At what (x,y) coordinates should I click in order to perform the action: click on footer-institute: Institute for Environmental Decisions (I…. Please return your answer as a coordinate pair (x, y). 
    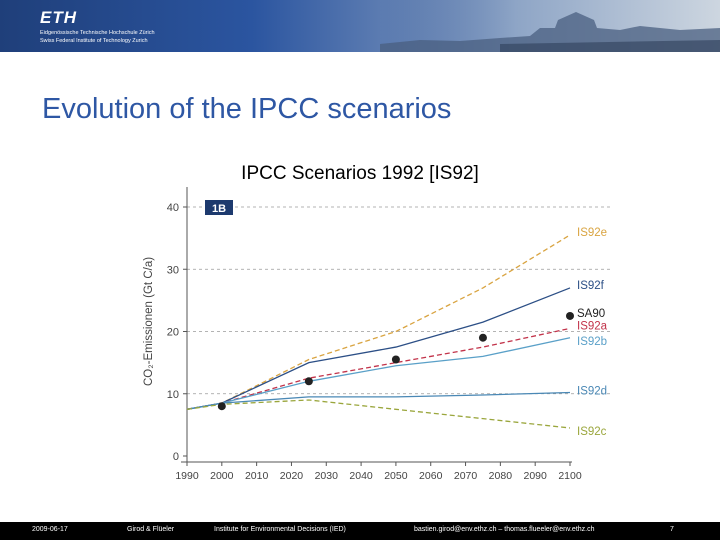
    Looking at the image, I should click on (280, 529).